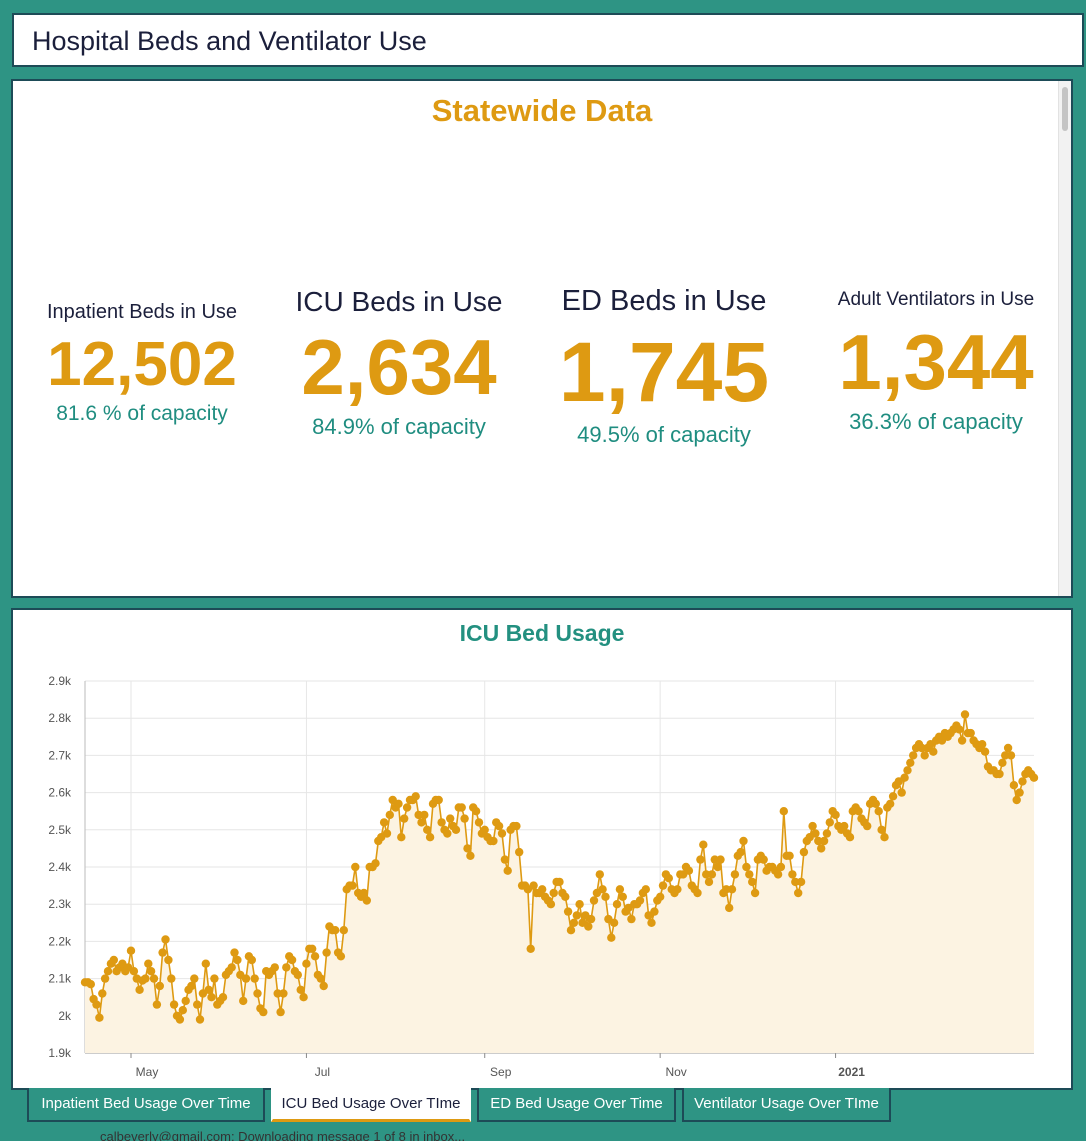 This screenshot has width=1086, height=1141. What do you see at coordinates (60, 681) in the screenshot?
I see `y-tick-label: 2.9k` at bounding box center [60, 681].